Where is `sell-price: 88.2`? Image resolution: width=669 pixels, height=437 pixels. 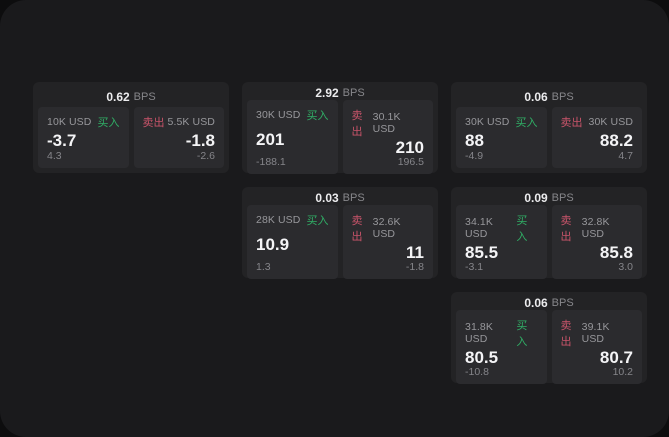
sell-price: 88.2 is located at coordinates (616, 140).